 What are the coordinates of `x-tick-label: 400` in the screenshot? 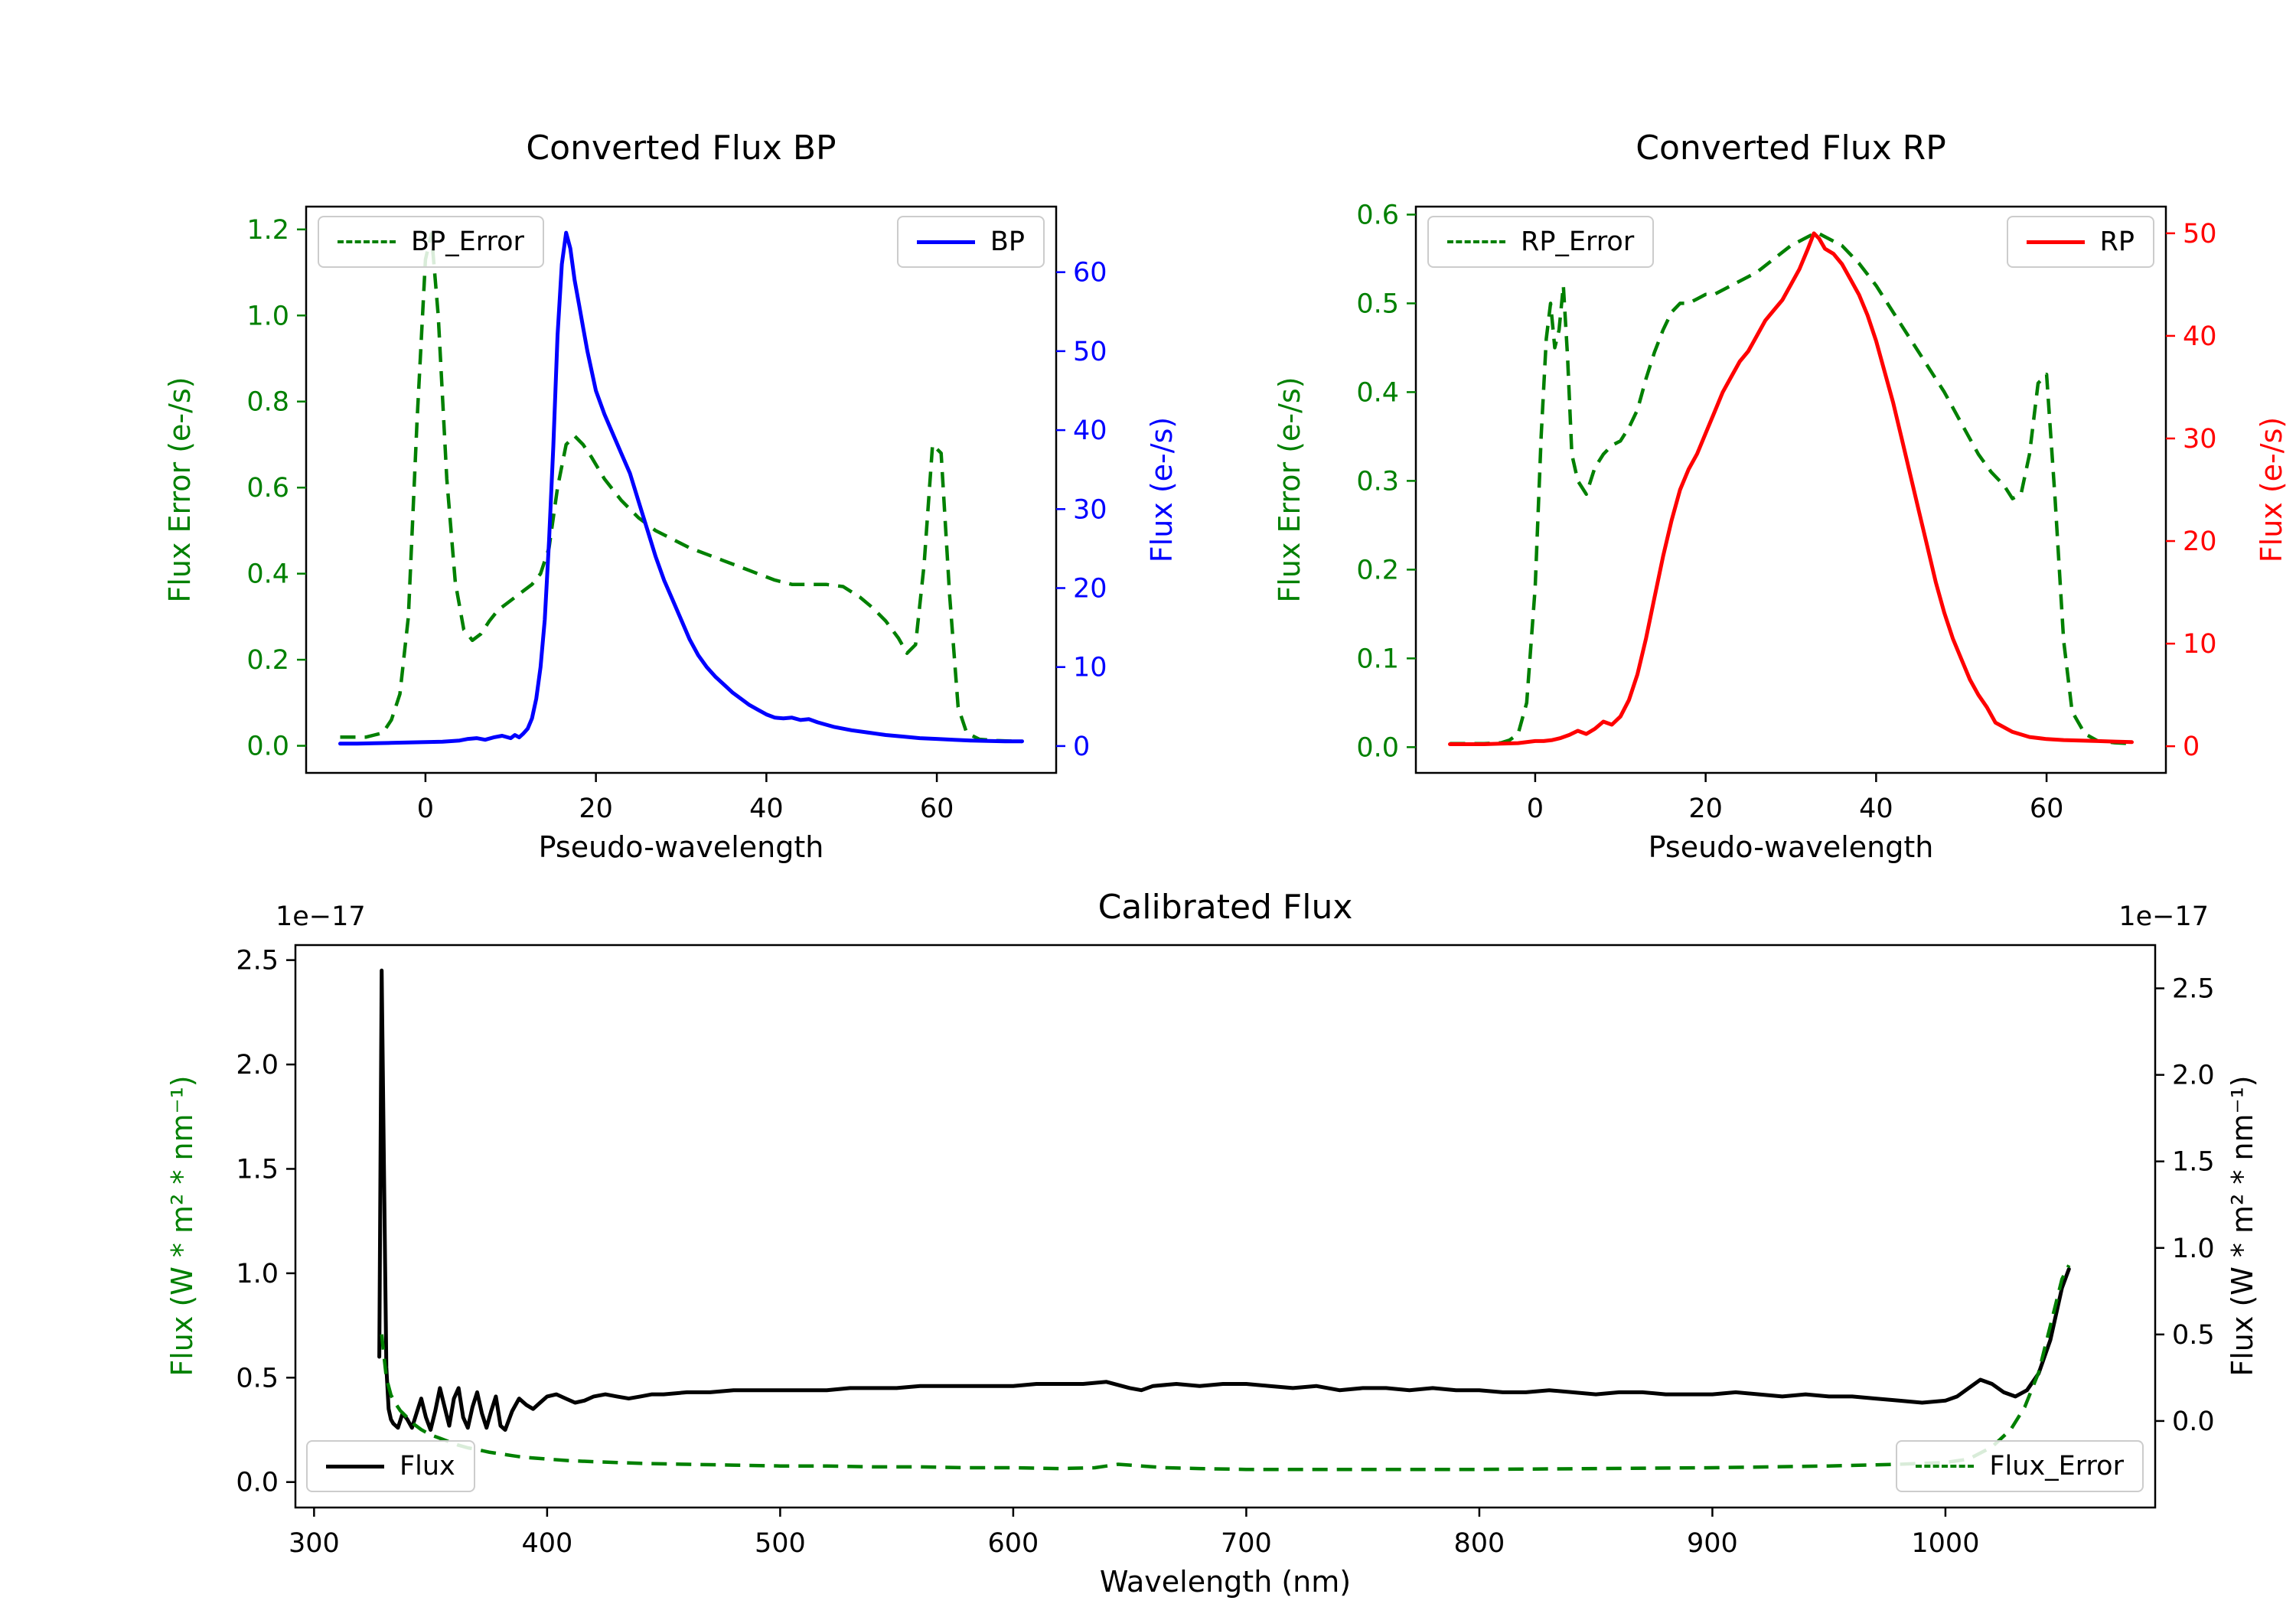 It's located at (546, 1543).